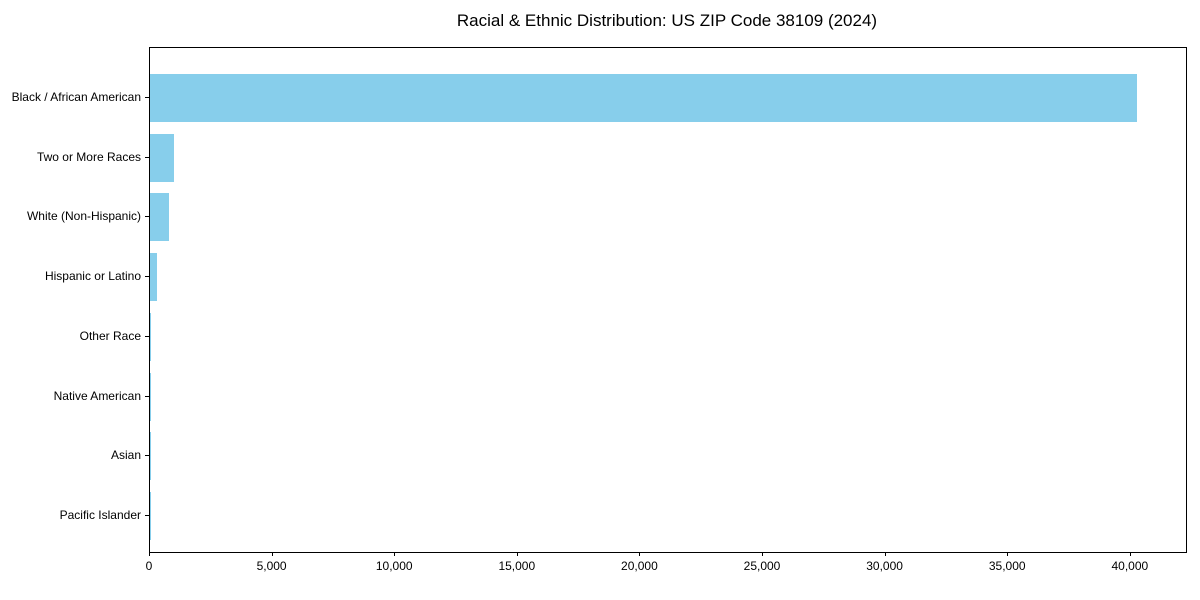 Image resolution: width=1200 pixels, height=600 pixels. I want to click on category-label: Black / African American, so click(76, 97).